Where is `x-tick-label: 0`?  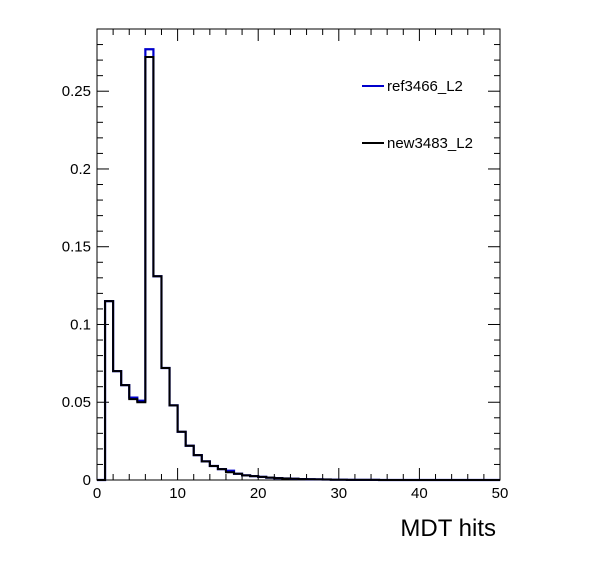 x-tick-label: 0 is located at coordinates (97, 493).